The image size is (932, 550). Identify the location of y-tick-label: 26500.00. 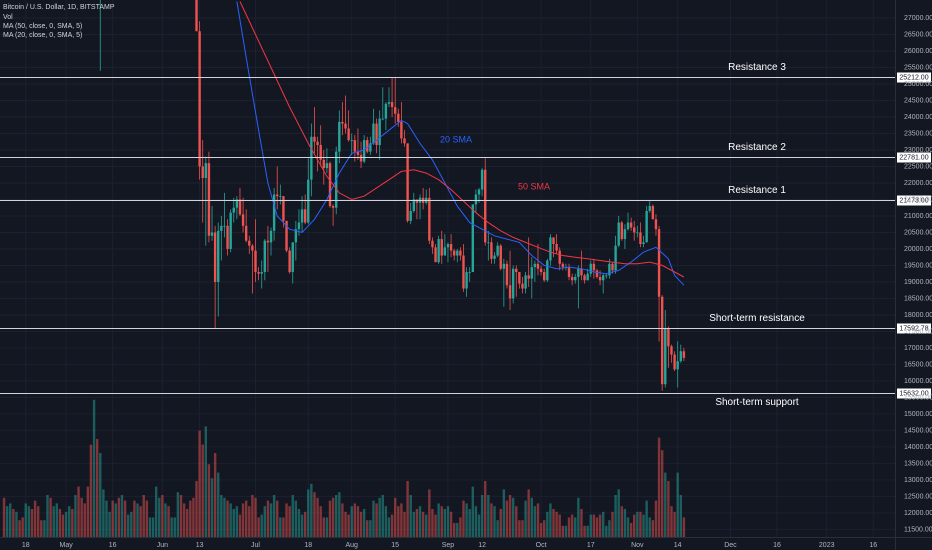
(918, 34).